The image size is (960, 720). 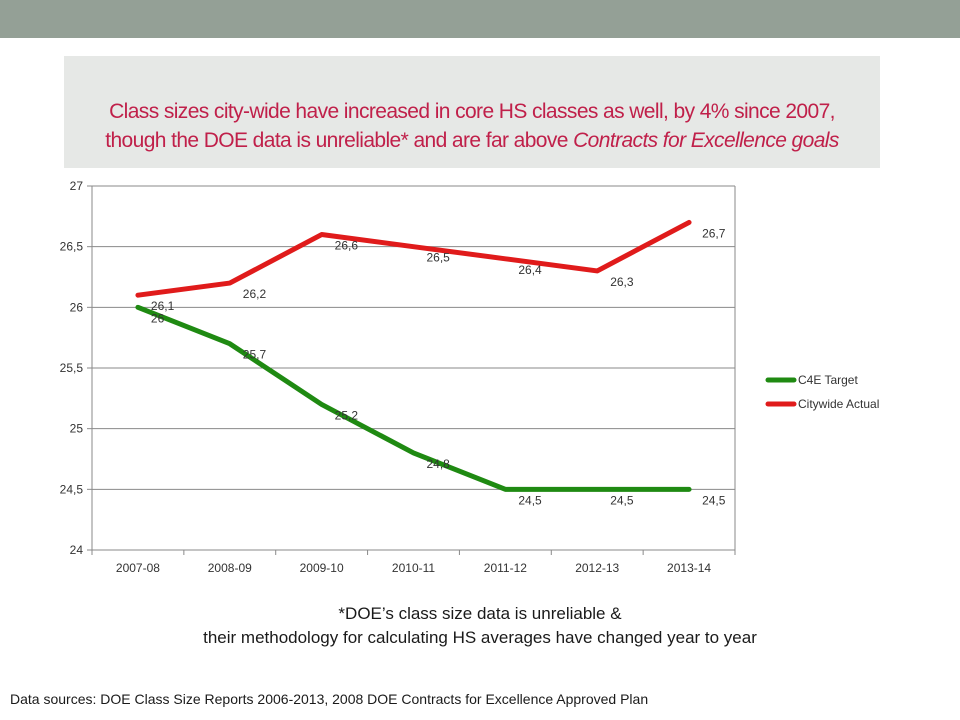 I want to click on chart-legend: C4E Target Citywide Actual, so click(x=822, y=392).